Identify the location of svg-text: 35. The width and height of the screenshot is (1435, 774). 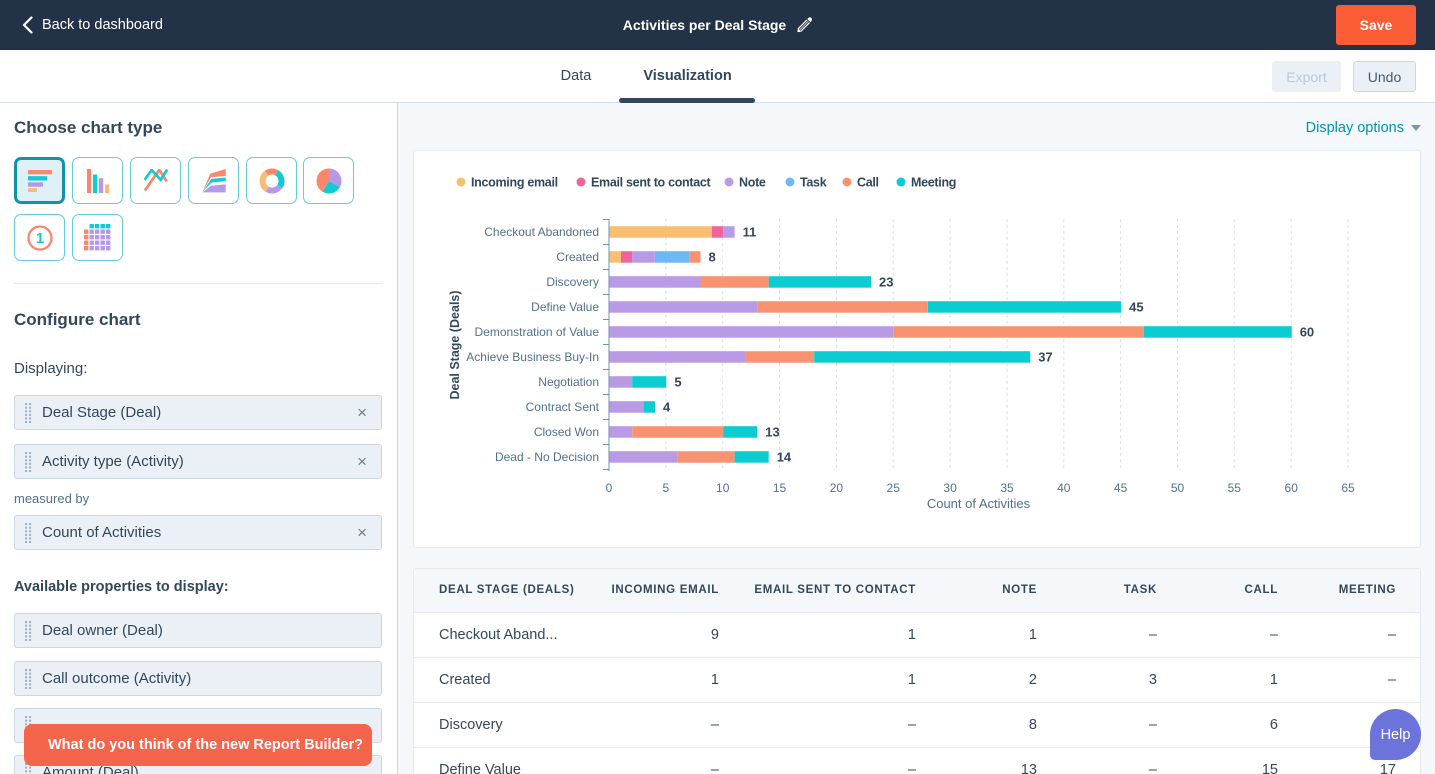
(1007, 488).